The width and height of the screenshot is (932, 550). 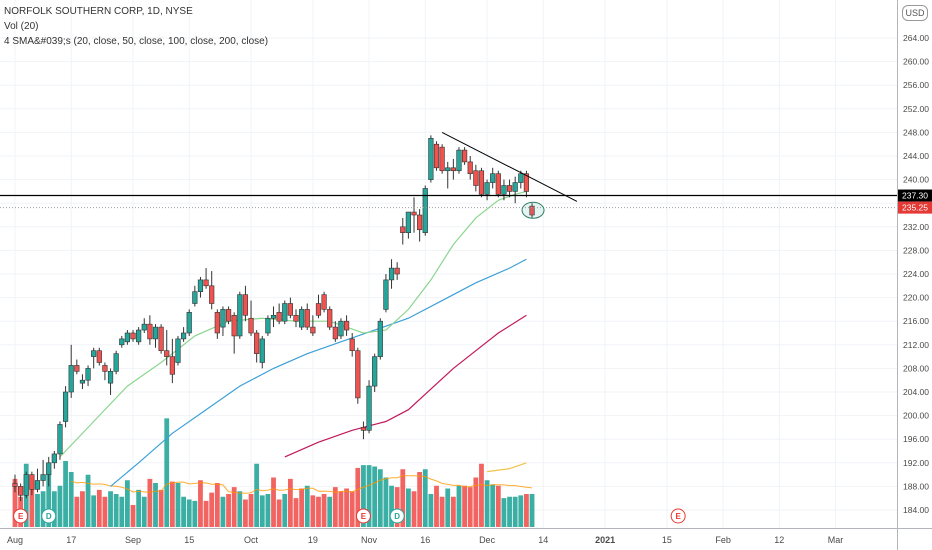 I want to click on y-tick-label: 252.00, so click(x=916, y=109).